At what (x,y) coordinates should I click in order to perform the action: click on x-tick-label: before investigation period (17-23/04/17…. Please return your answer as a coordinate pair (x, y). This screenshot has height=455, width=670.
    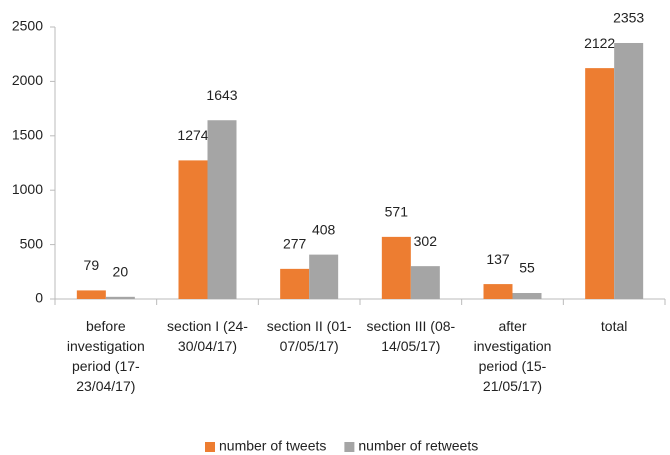
    Looking at the image, I should click on (105, 356).